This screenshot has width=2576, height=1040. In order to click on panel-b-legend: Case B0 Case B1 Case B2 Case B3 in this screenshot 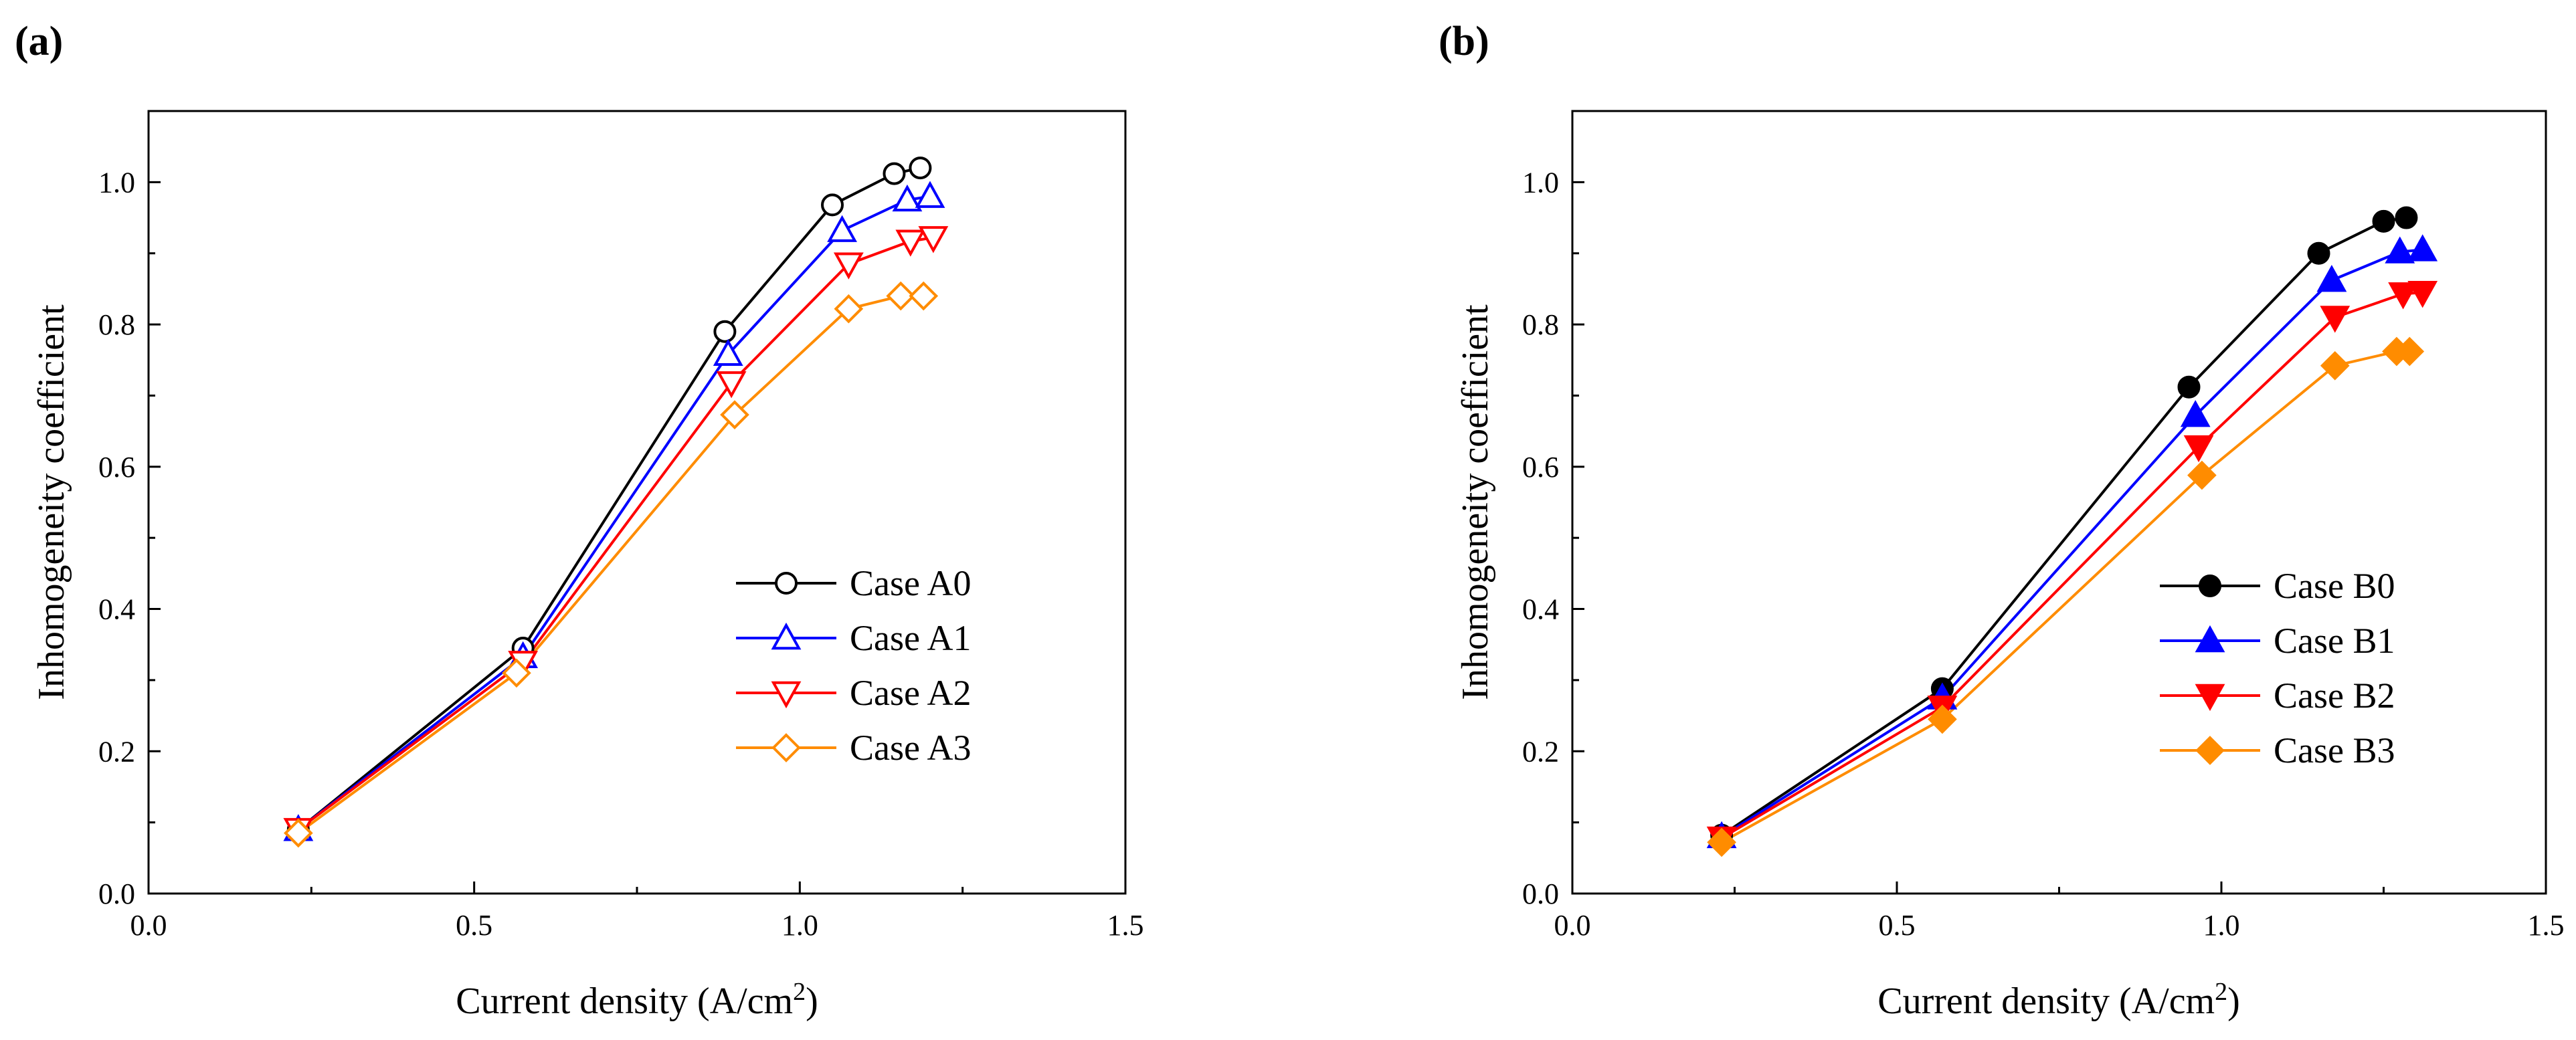, I will do `click(2277, 668)`.